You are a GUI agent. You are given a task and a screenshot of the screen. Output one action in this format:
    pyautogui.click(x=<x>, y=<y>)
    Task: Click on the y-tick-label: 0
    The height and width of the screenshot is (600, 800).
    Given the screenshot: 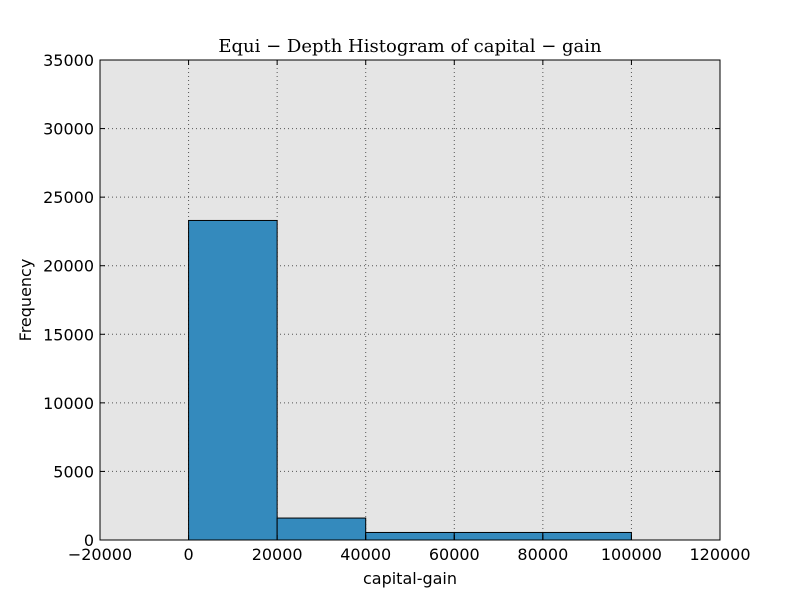 What is the action you would take?
    pyautogui.click(x=89, y=540)
    